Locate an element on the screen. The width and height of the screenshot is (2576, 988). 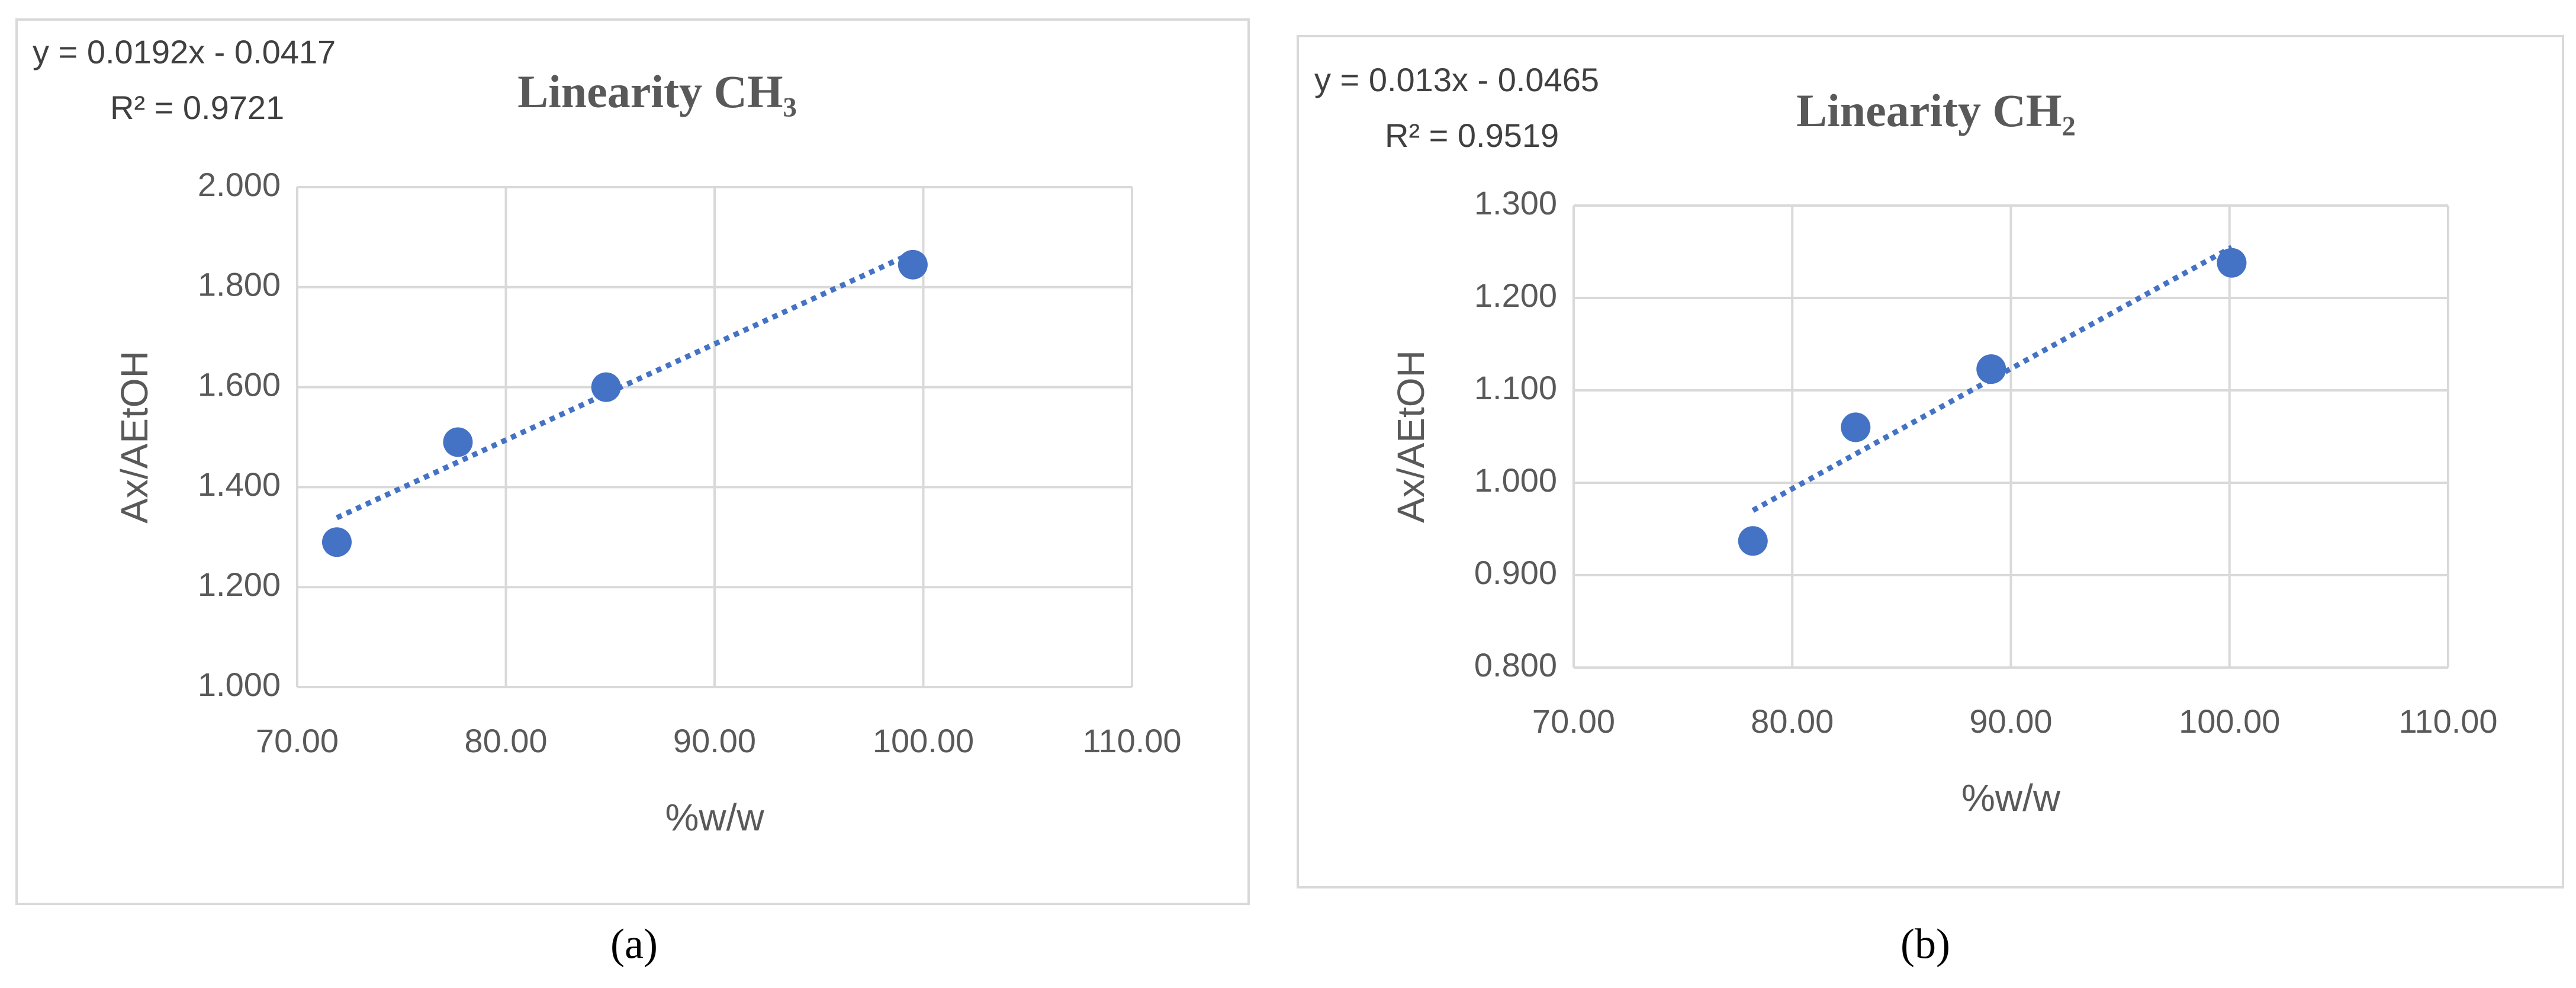
trendline-equation: y = 0.0192x - 0.0417 is located at coordinates (185, 51).